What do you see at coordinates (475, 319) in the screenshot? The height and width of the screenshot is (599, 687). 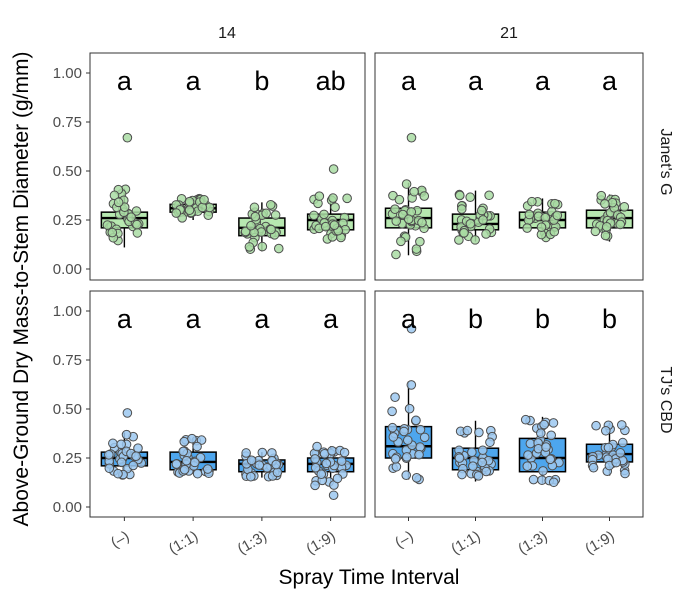 I see `significance-letter: b` at bounding box center [475, 319].